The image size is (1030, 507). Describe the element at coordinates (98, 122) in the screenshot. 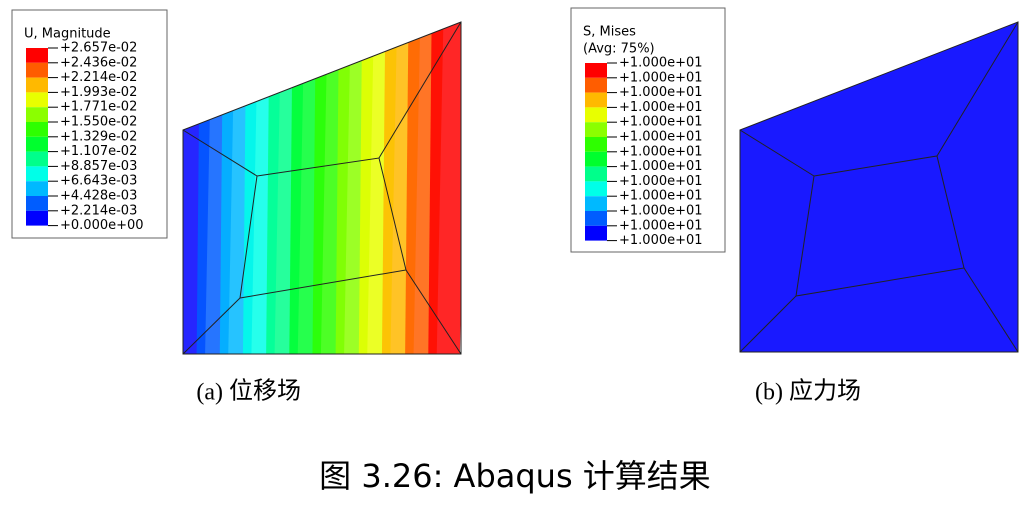

I see `legend-label: +1.550e-02` at that location.